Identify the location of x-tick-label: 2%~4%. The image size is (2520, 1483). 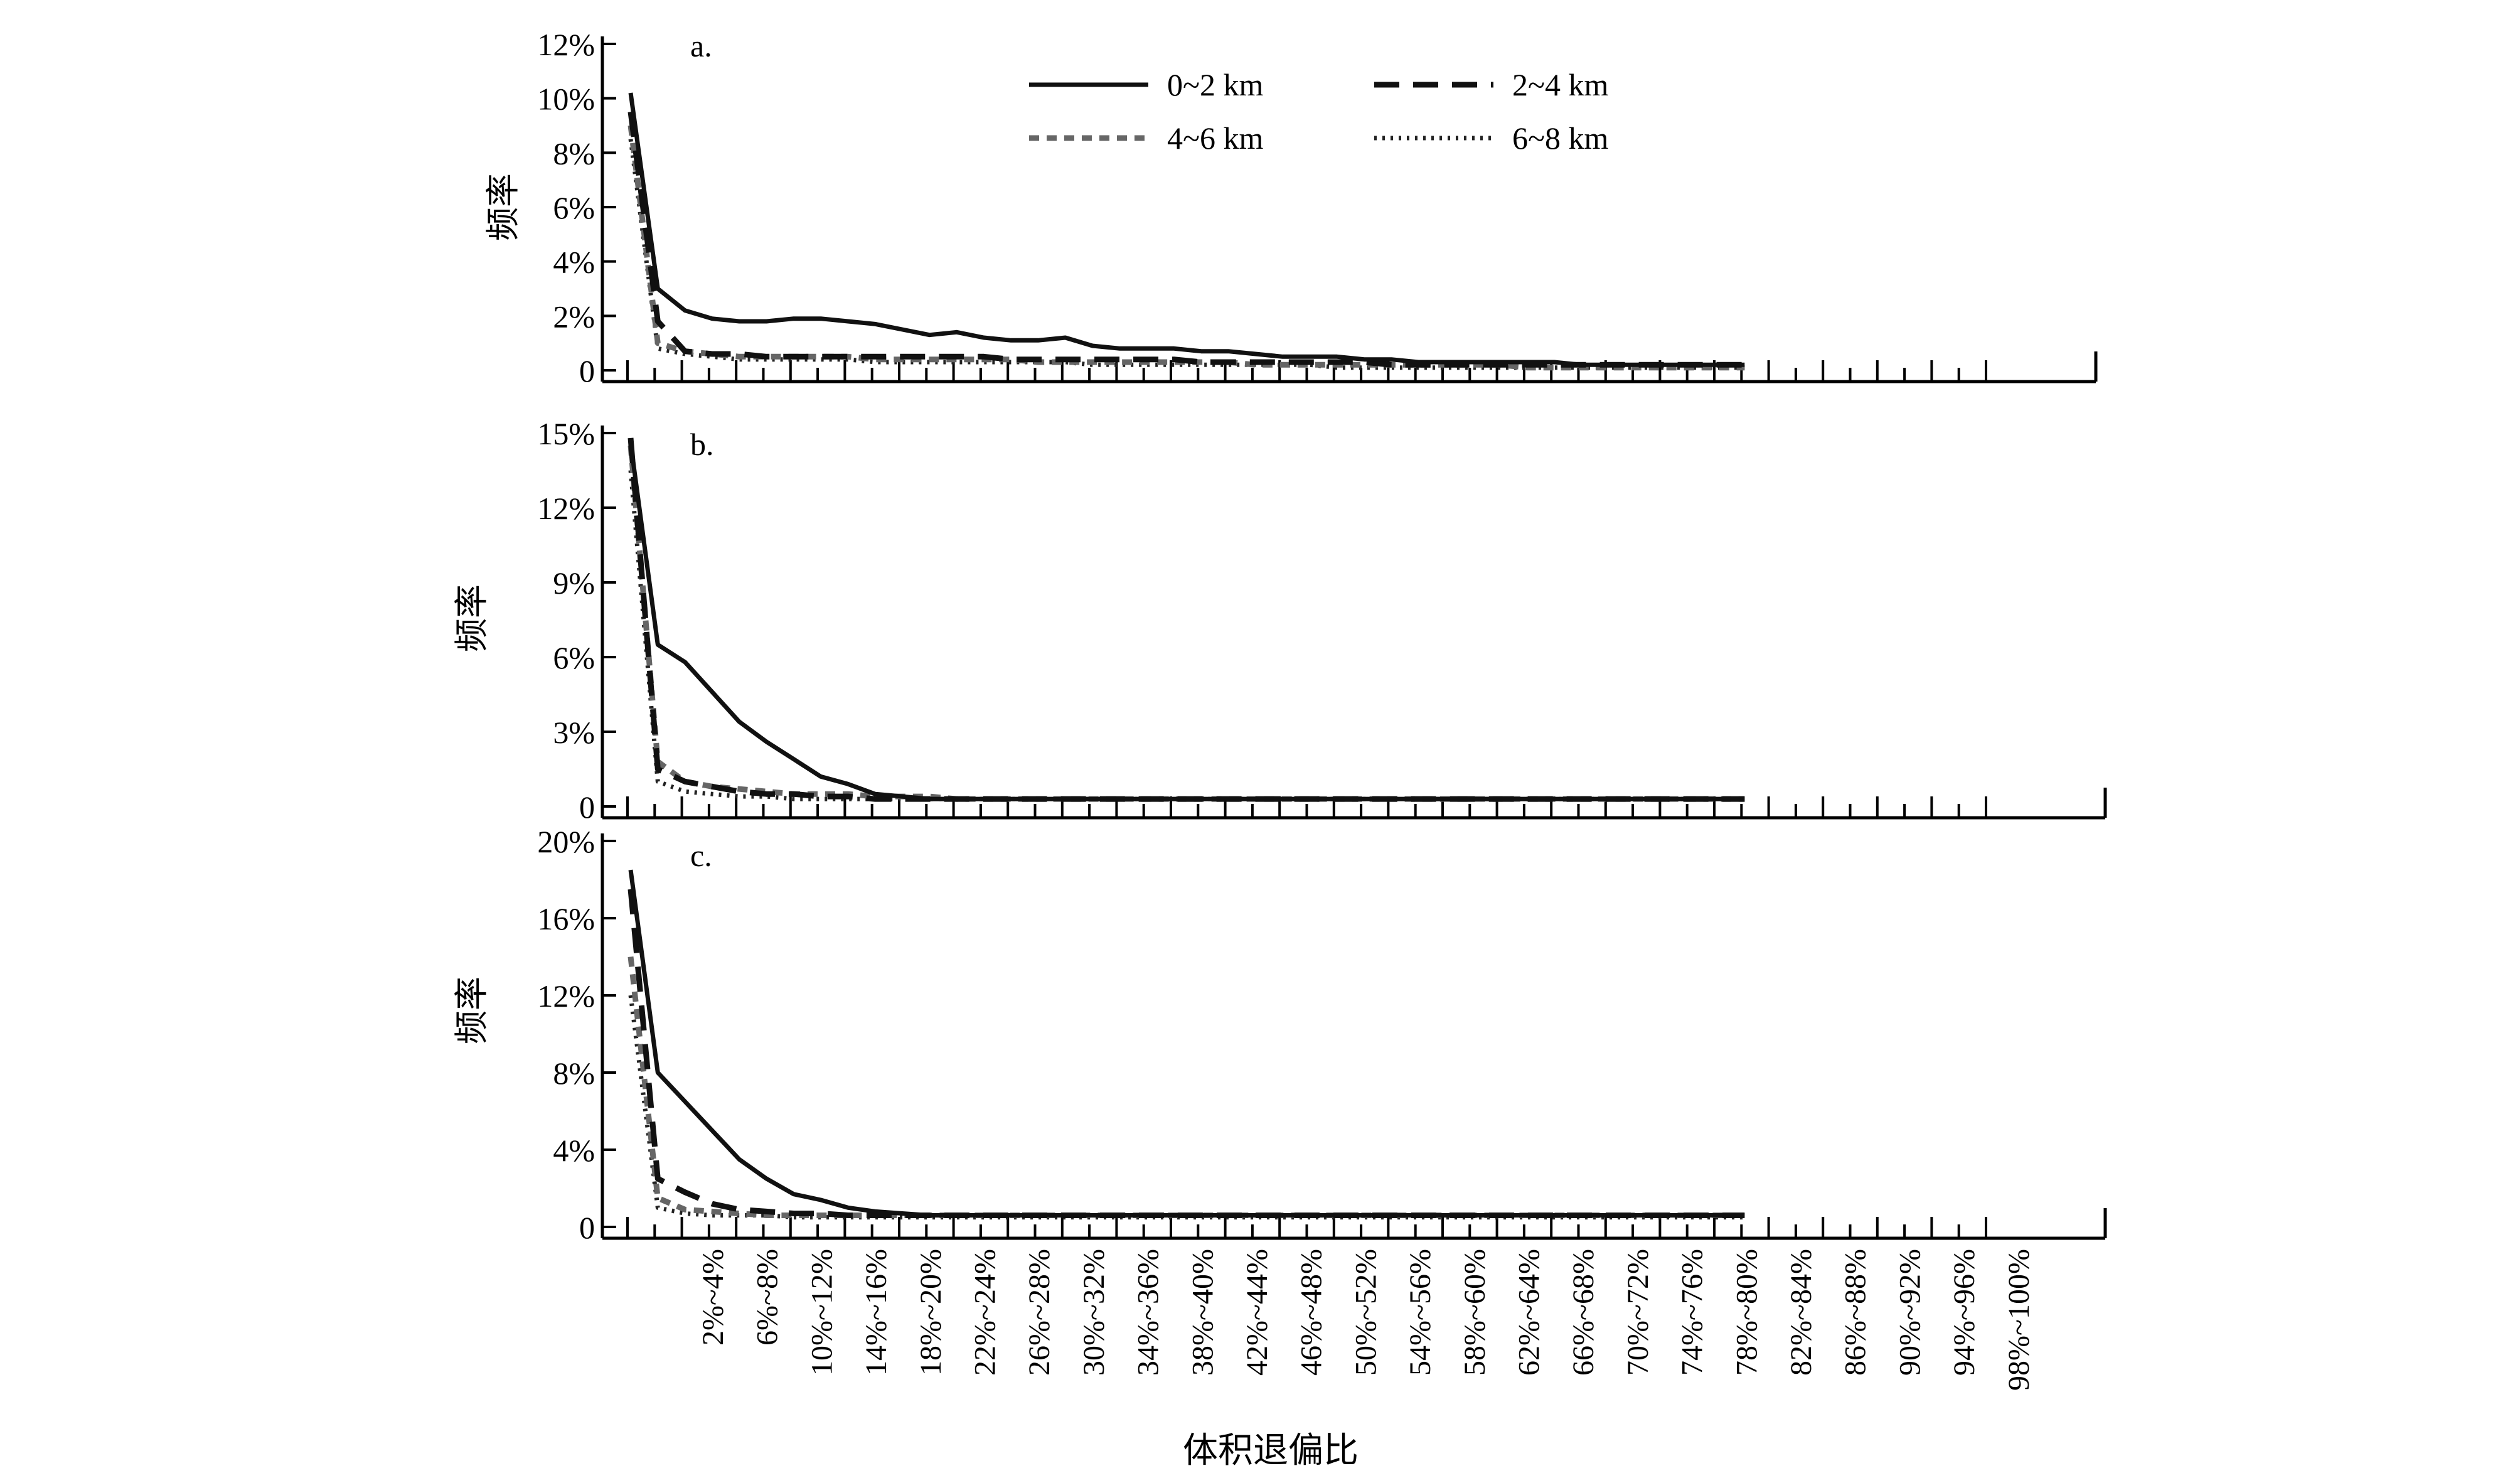
(713, 1297).